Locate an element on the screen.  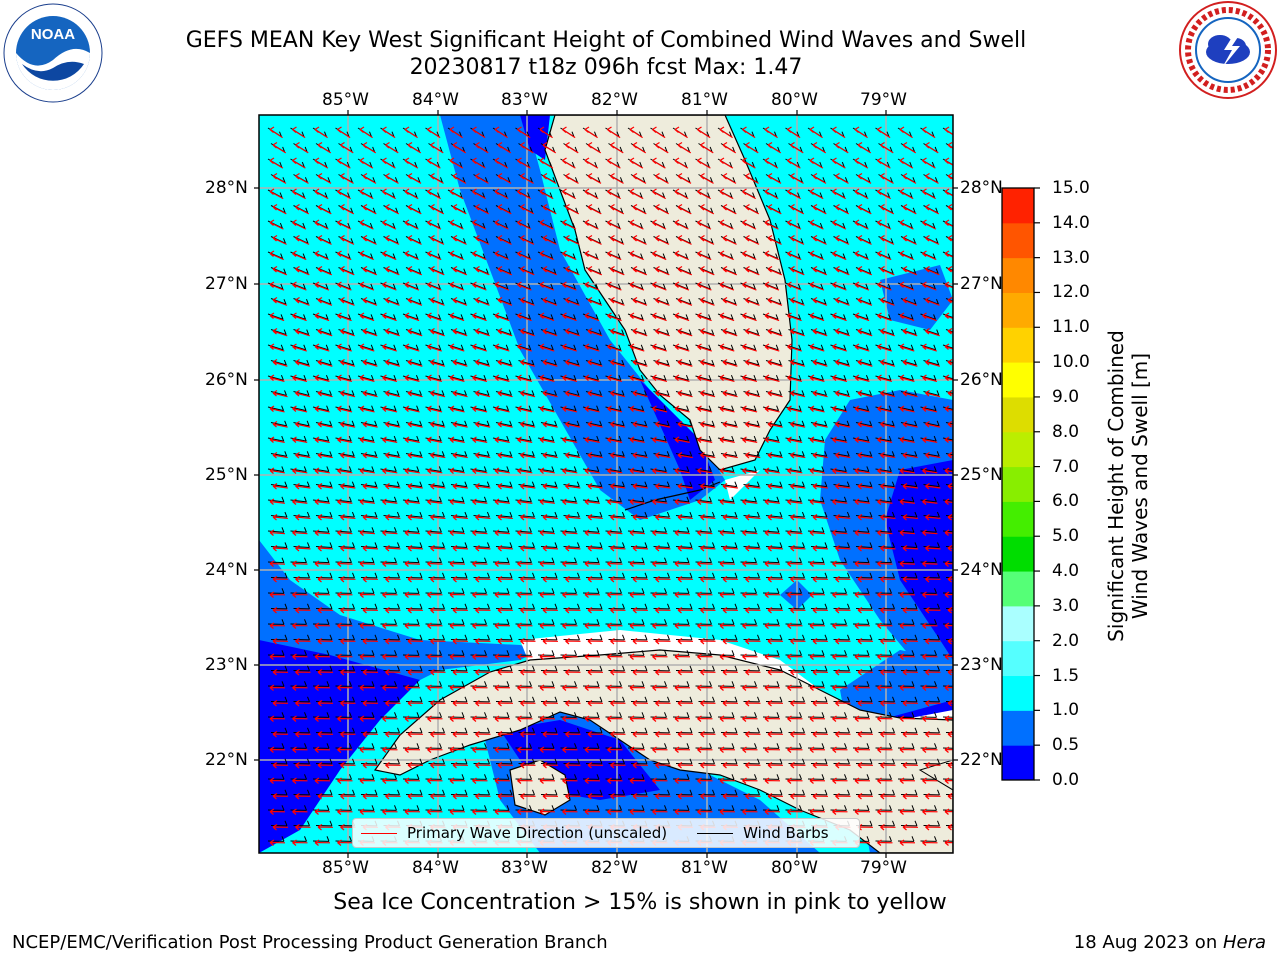
colorbar-tick-label: 9.0 is located at coordinates (1066, 396).